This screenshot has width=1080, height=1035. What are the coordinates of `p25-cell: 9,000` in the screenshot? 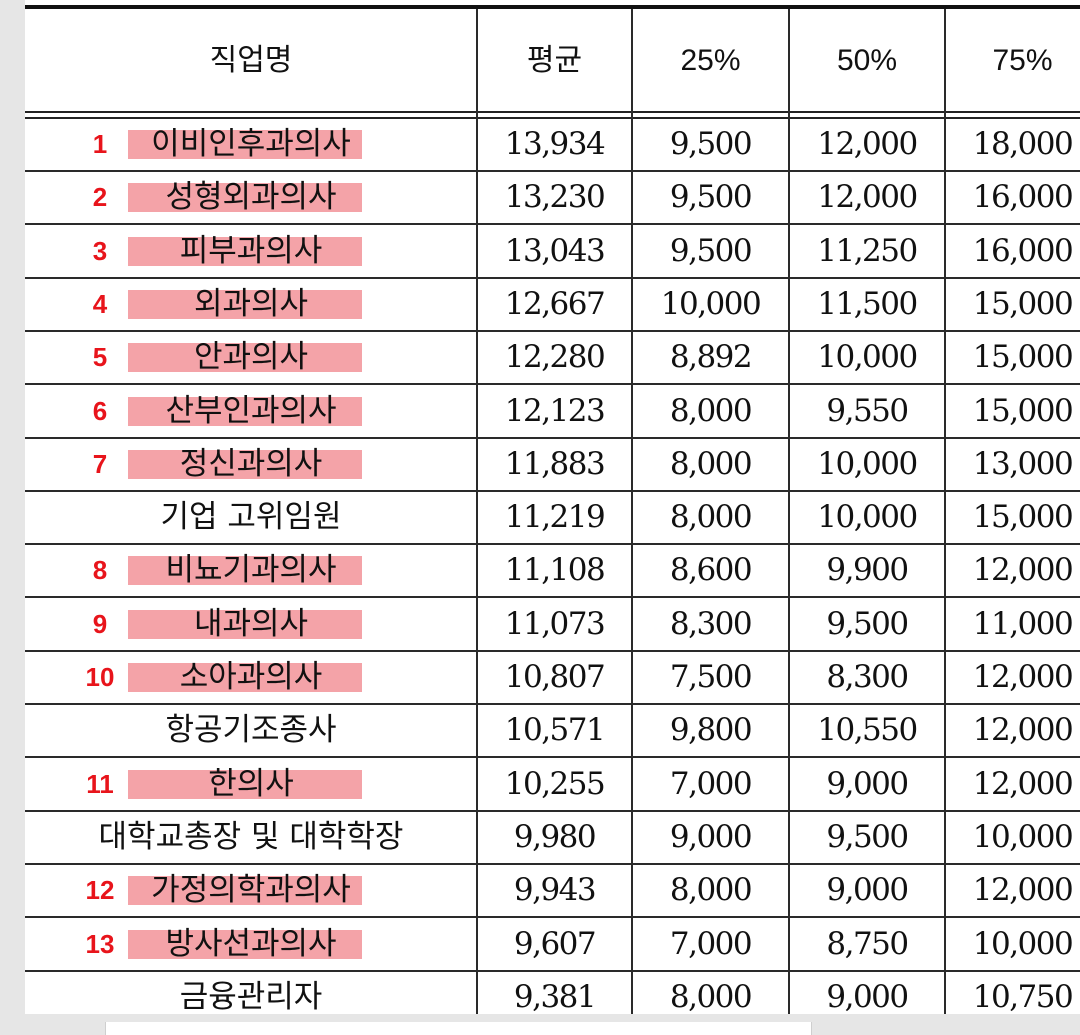 It's located at (711, 836).